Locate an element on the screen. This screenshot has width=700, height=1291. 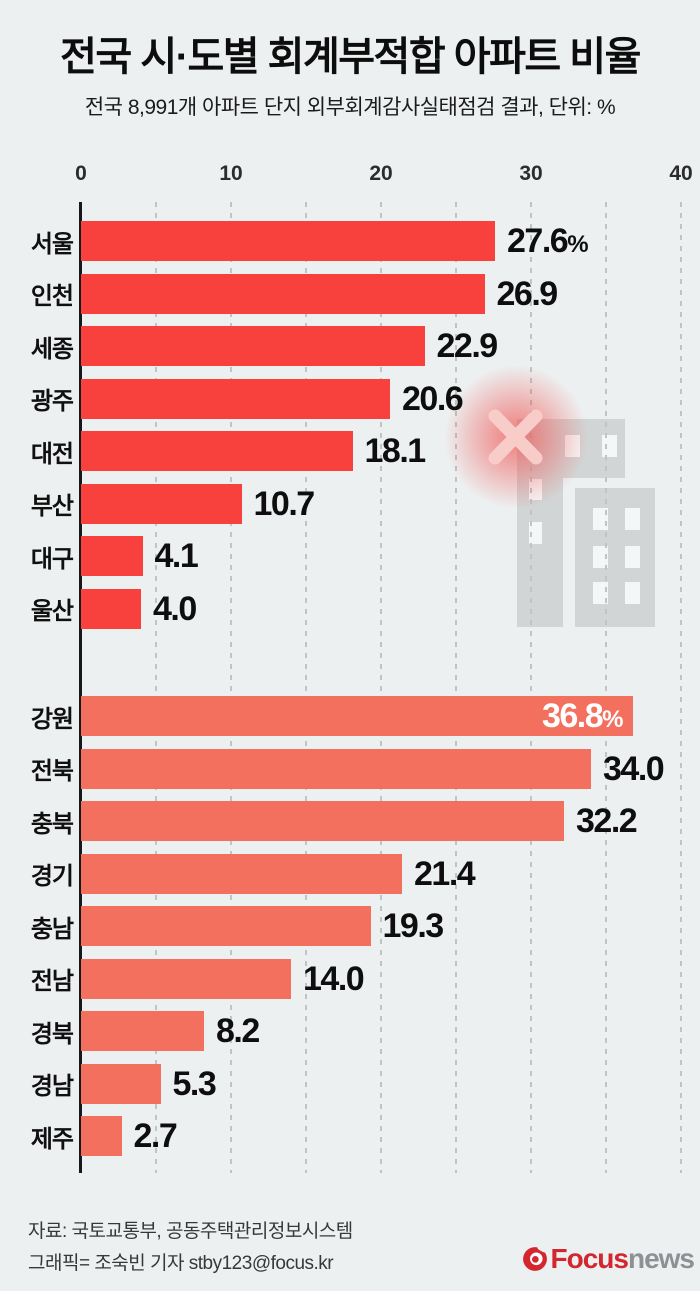
category-label: 경남 is located at coordinates (52, 1087).